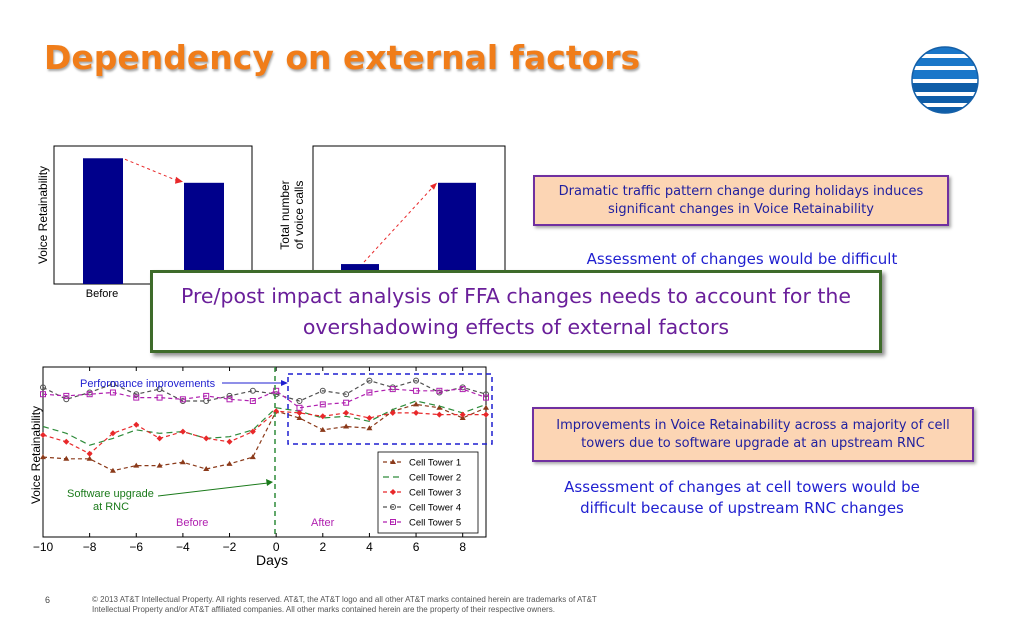 Image resolution: width=1024 pixels, height=640 pixels. I want to click on line-chart-ylabel: Voice Retainability, so click(36, 455).